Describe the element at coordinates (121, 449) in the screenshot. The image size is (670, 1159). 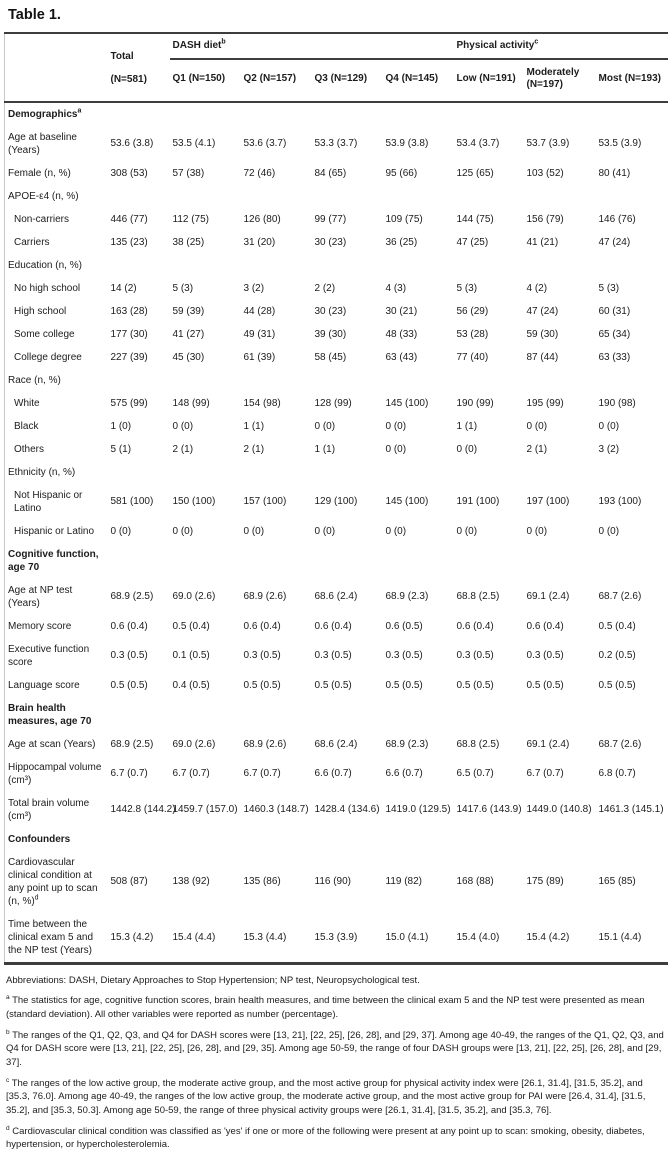
I see `cell-value: 5 (1)` at that location.